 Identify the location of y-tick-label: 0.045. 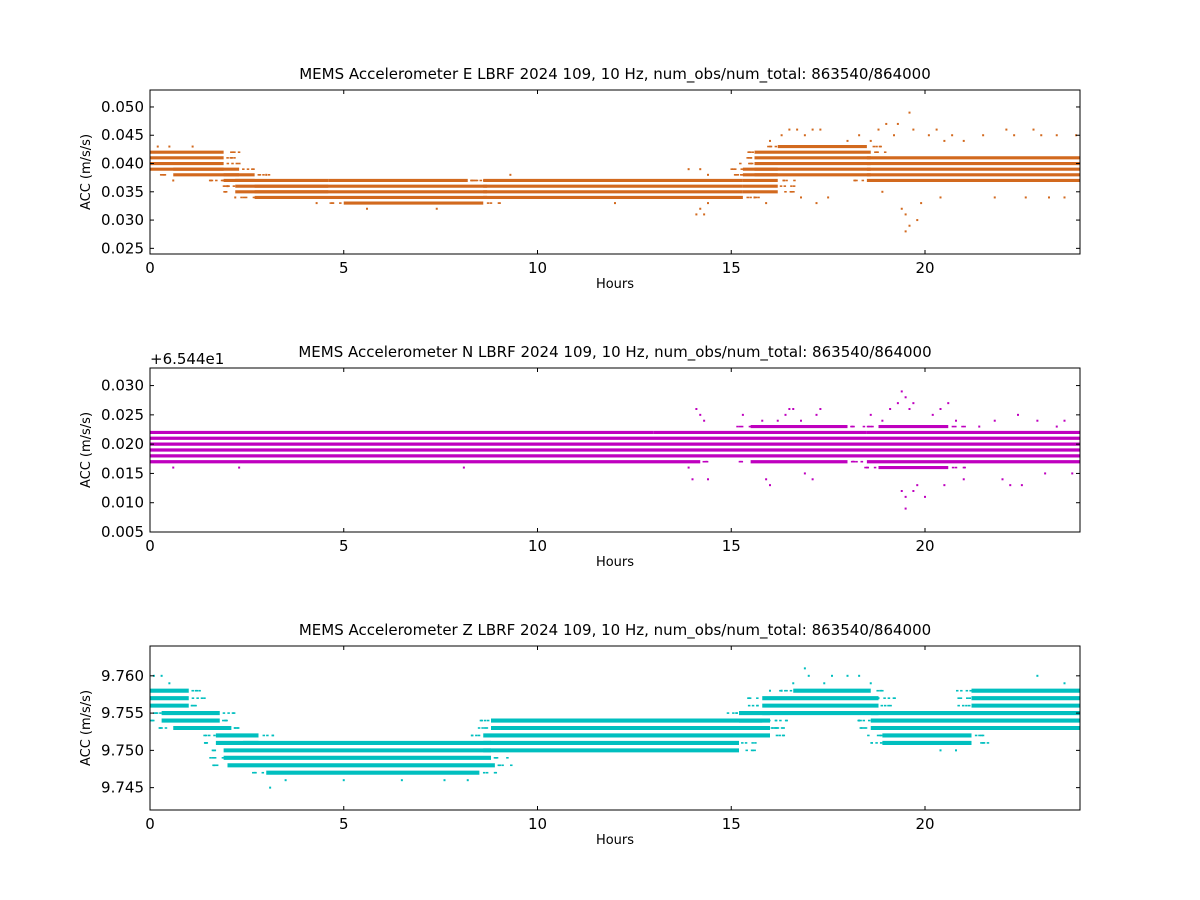
(122, 135).